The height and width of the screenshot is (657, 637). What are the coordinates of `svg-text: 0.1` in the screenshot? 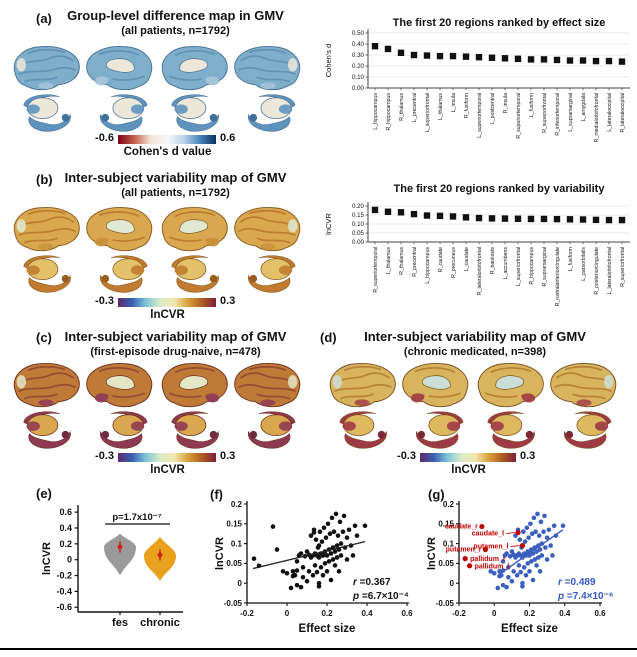 It's located at (449, 543).